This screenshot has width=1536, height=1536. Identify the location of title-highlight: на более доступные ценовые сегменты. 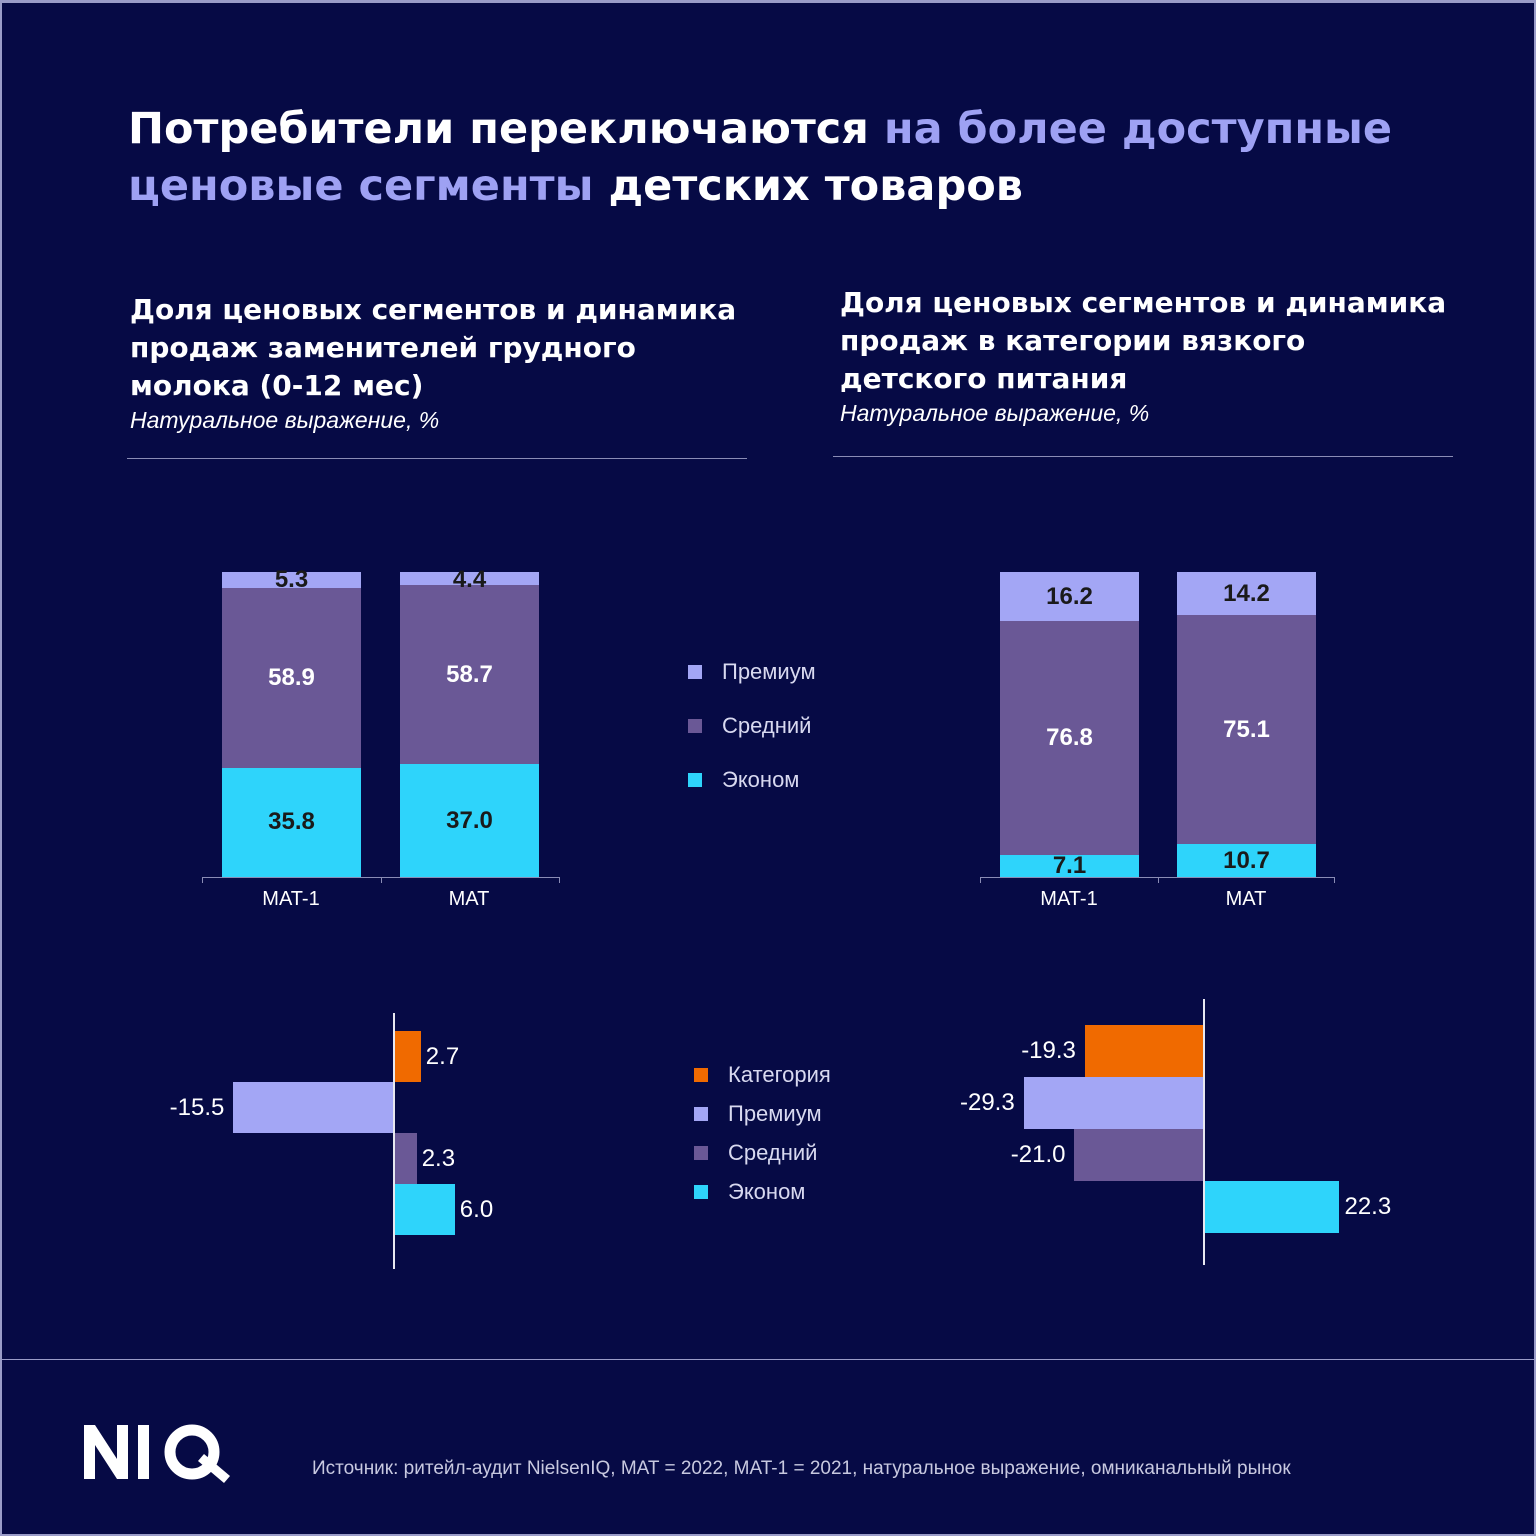
(760, 157).